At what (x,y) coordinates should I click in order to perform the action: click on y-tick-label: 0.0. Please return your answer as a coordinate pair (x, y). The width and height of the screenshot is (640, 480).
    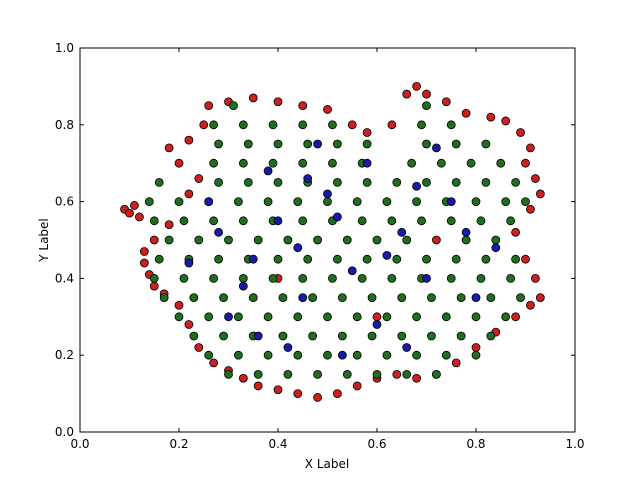
    Looking at the image, I should click on (64, 432).